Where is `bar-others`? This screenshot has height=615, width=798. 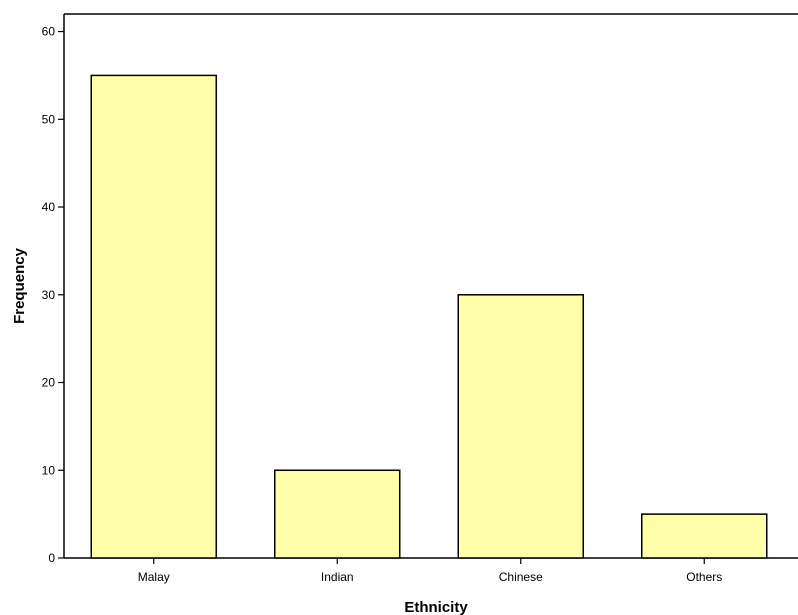 bar-others is located at coordinates (704, 536).